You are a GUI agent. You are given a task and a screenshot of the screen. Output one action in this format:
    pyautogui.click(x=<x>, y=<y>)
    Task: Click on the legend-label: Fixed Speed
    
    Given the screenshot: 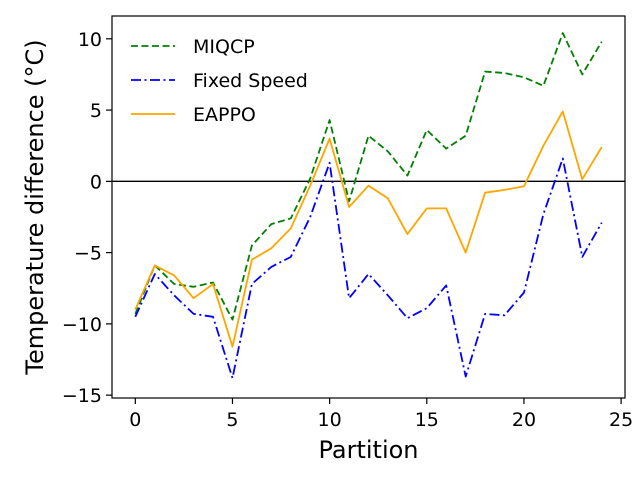 What is the action you would take?
    pyautogui.click(x=250, y=81)
    